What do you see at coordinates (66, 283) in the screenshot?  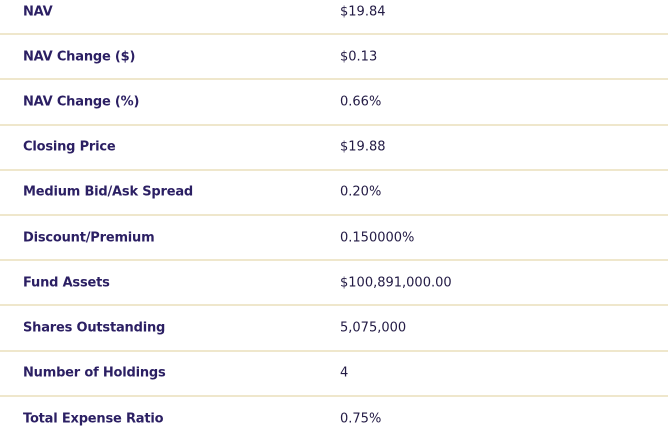 I see `row-label: Fund Assets` at bounding box center [66, 283].